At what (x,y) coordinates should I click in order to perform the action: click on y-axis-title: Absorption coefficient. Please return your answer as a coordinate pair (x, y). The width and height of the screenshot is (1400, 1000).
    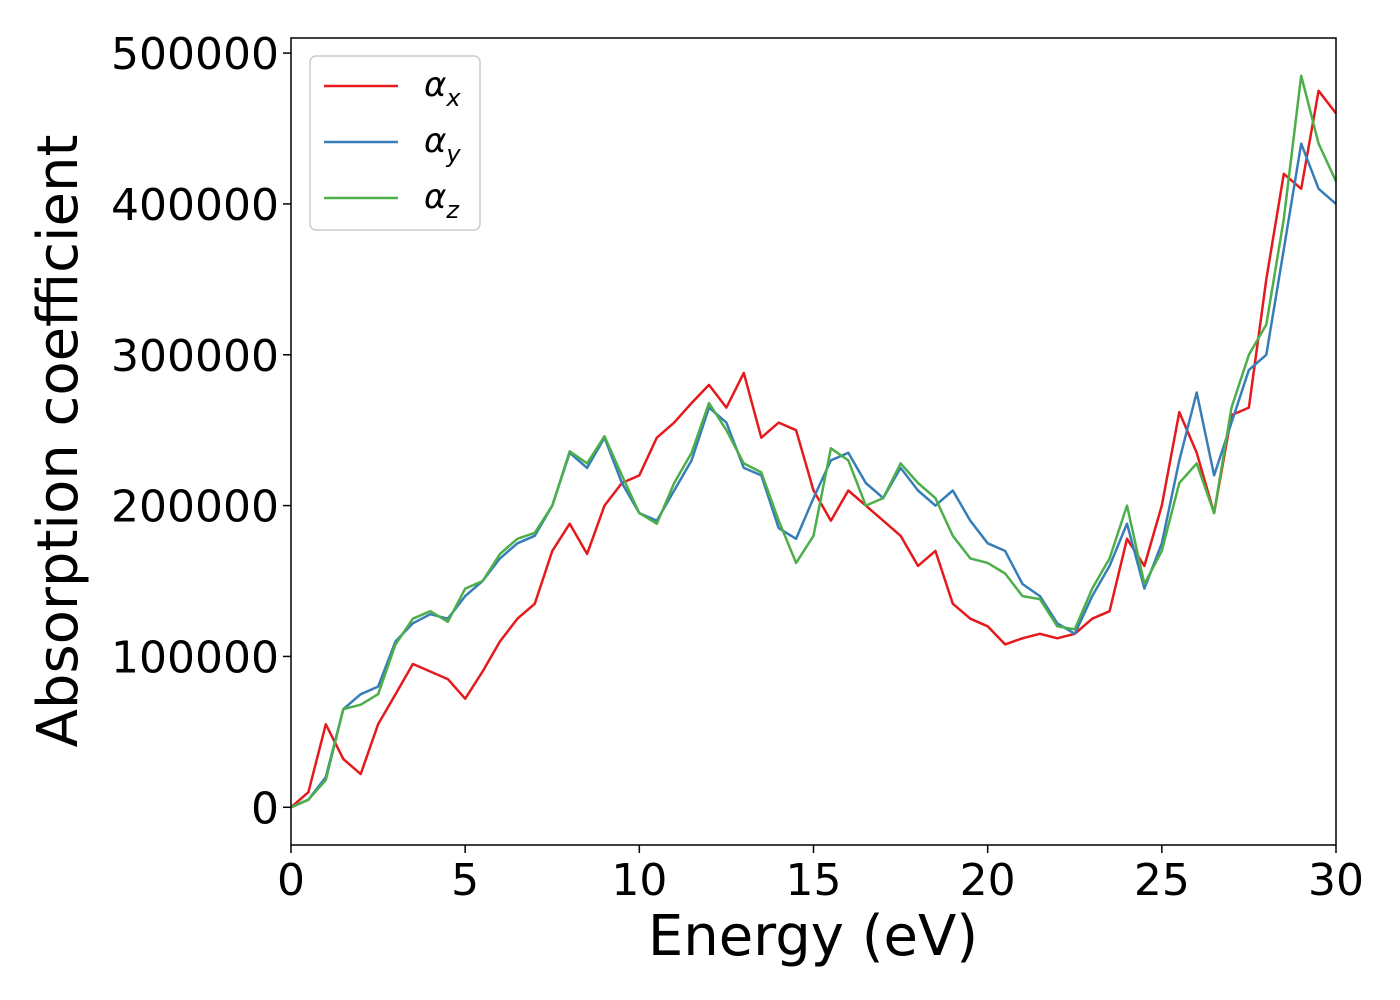
    Looking at the image, I should click on (58, 441).